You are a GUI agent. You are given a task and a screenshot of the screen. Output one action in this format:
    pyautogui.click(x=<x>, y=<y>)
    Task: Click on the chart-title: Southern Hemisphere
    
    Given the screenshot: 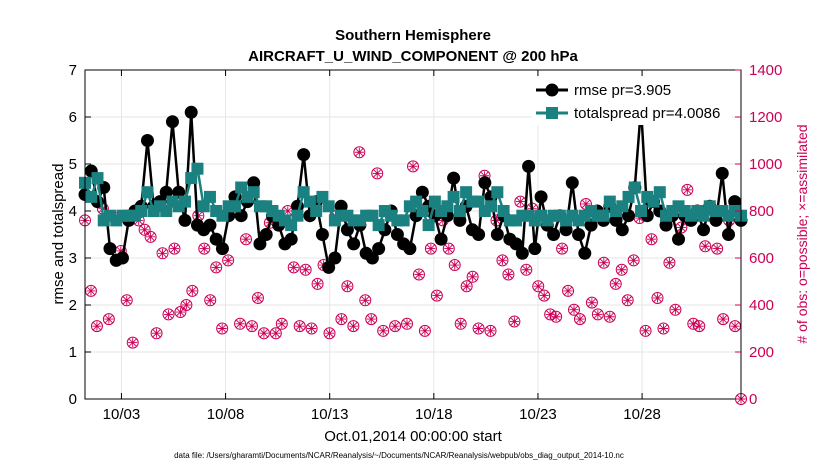 What is the action you would take?
    pyautogui.click(x=413, y=35)
    